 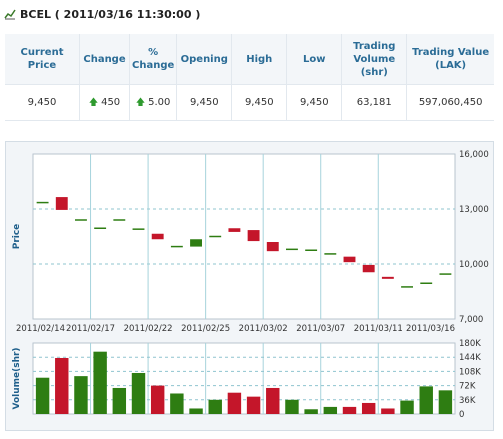 What do you see at coordinates (10, 14) in the screenshot?
I see `chart-icon` at bounding box center [10, 14].